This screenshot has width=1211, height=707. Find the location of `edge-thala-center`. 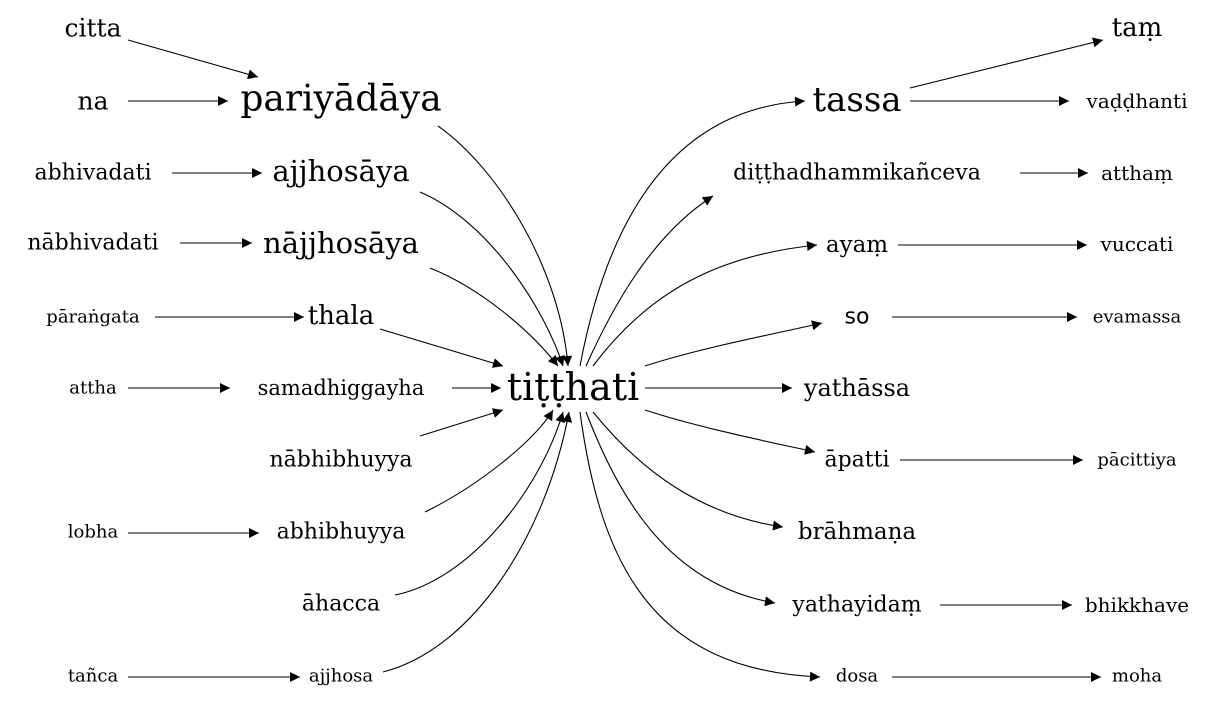

edge-thala-center is located at coordinates (441, 348).